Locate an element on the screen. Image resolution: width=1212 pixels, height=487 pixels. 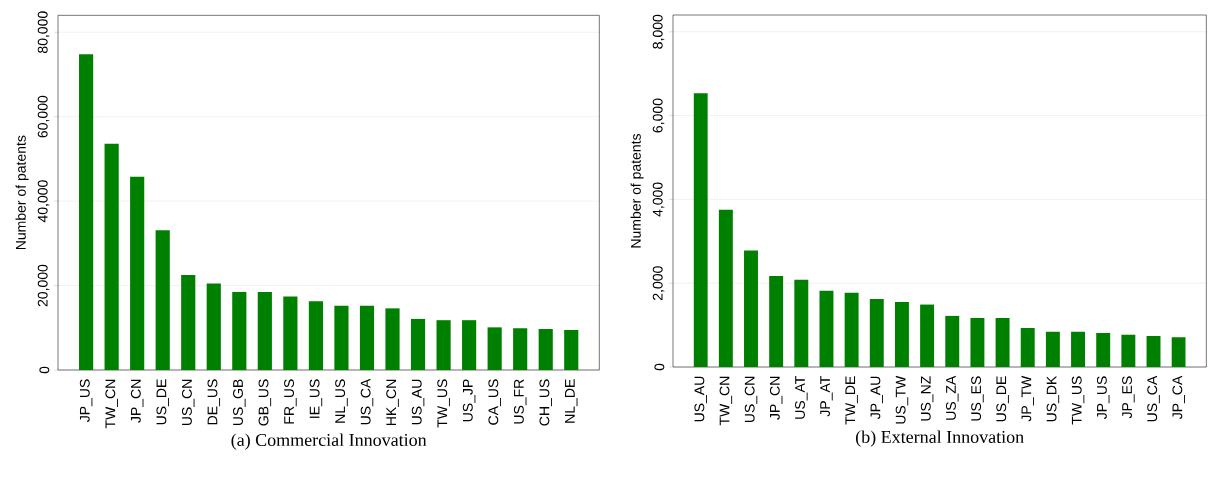
y-tick-label: 8,000 is located at coordinates (658, 31).